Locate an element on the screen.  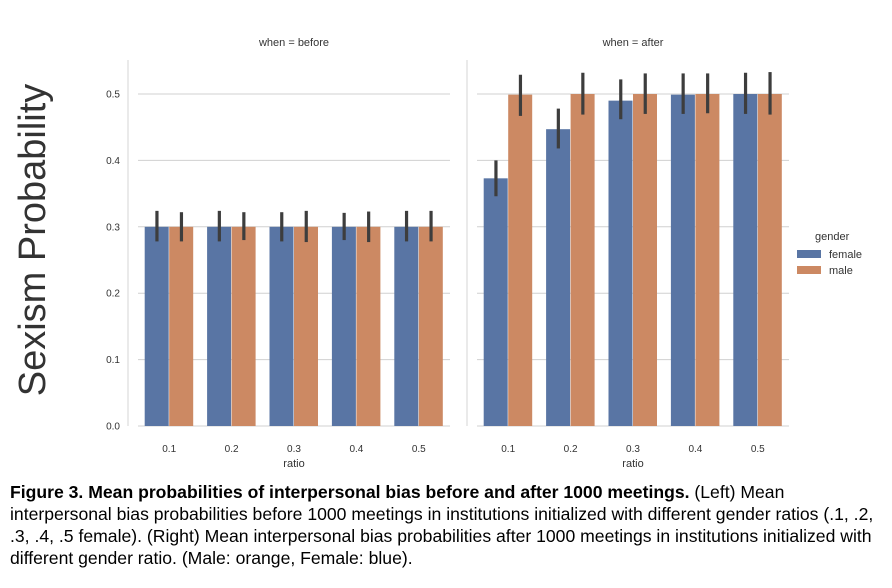
y-tick-label: 0.3 is located at coordinates (113, 227).